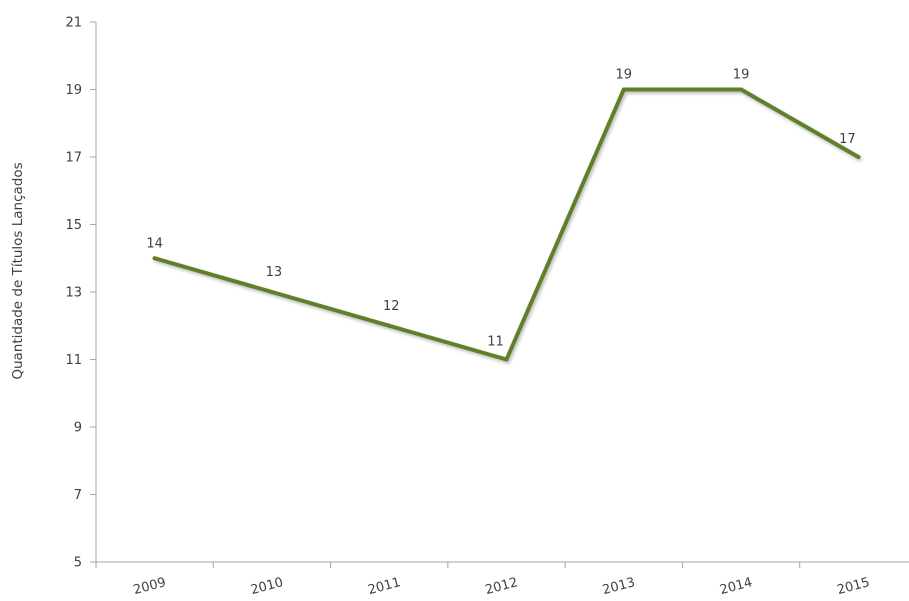  I want to click on x-tick-label: 2009, so click(150, 586).